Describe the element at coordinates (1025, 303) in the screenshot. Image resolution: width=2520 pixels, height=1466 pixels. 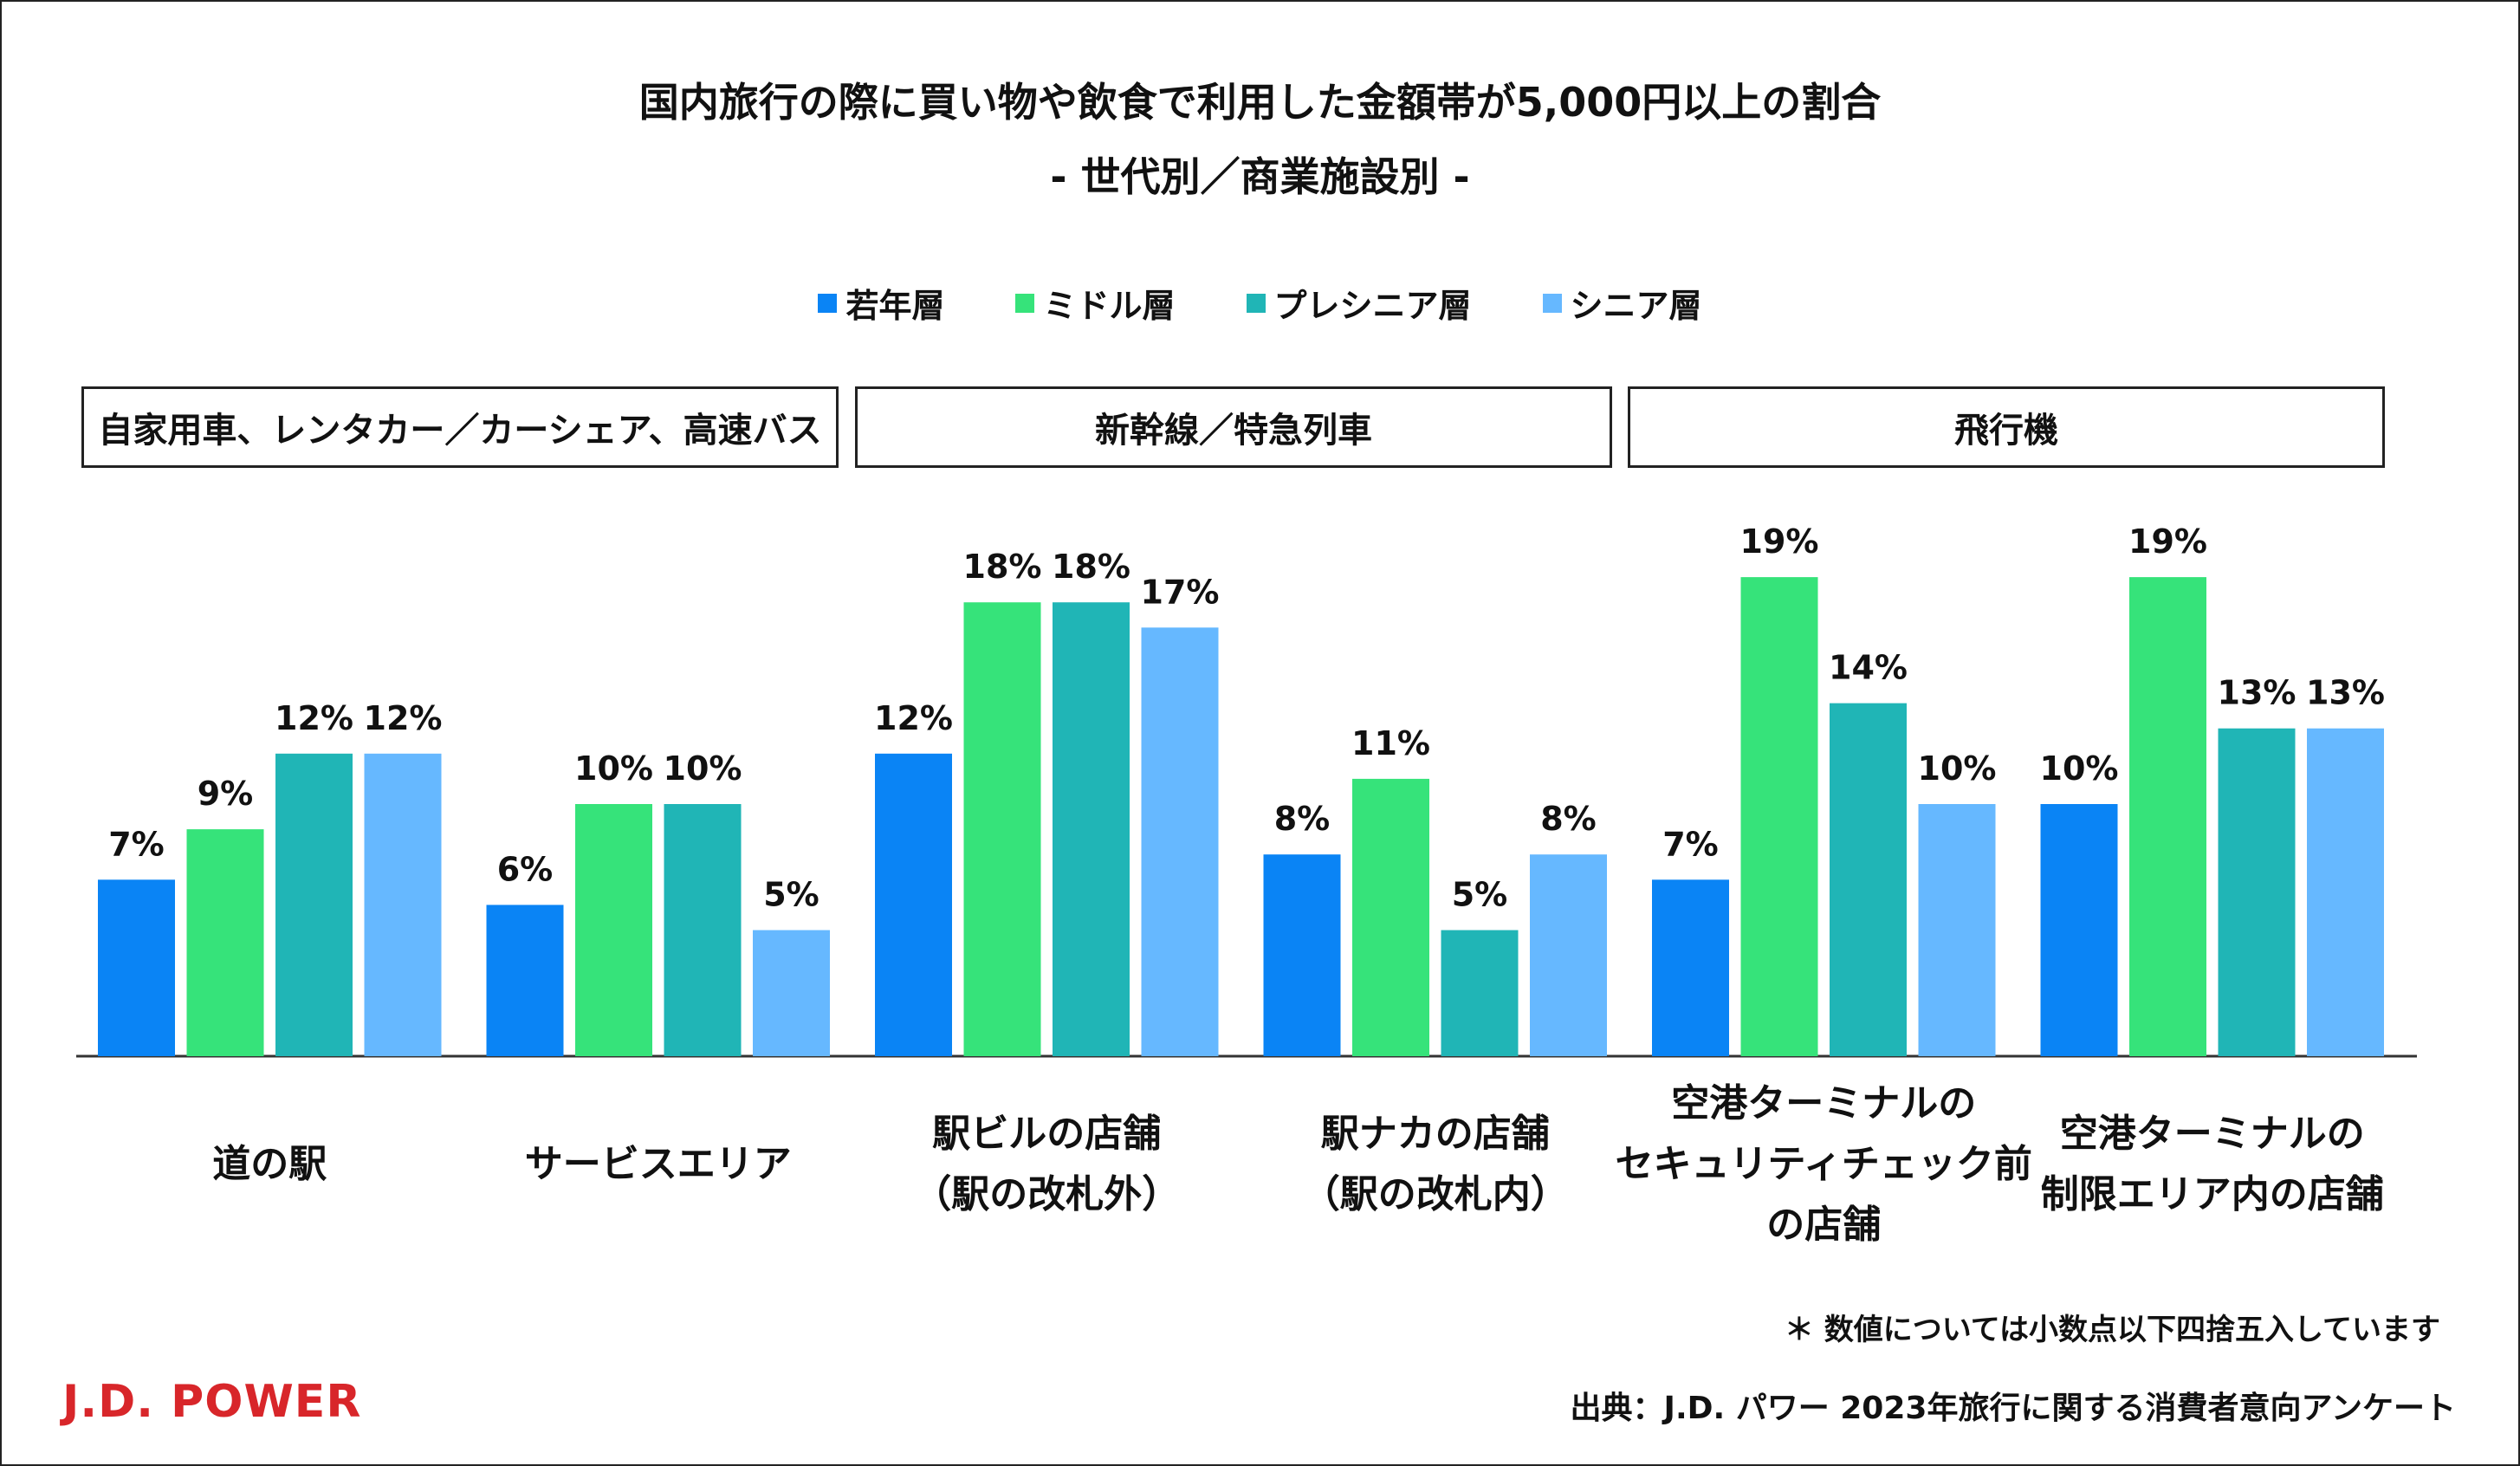
I see `legend-swatch-middle` at that location.